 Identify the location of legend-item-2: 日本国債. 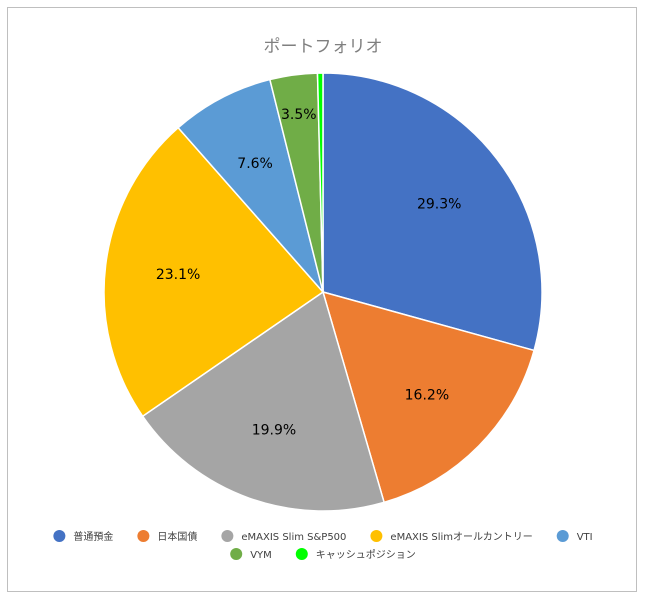
(167, 536).